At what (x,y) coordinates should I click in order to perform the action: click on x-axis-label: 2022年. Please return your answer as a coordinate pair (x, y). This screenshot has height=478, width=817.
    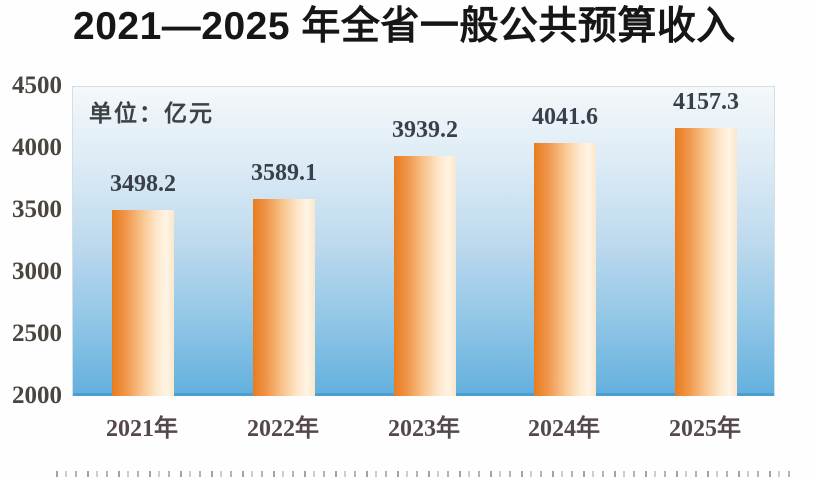
    Looking at the image, I should click on (283, 429).